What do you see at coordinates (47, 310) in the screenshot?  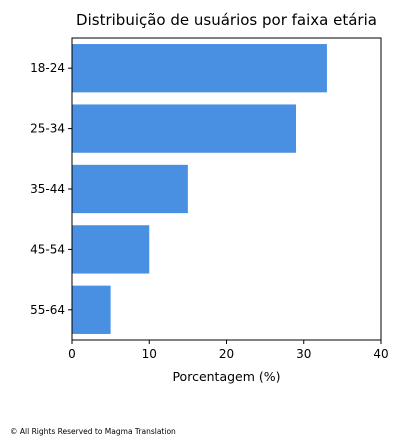 I see `y-tick-label: 55-64` at bounding box center [47, 310].